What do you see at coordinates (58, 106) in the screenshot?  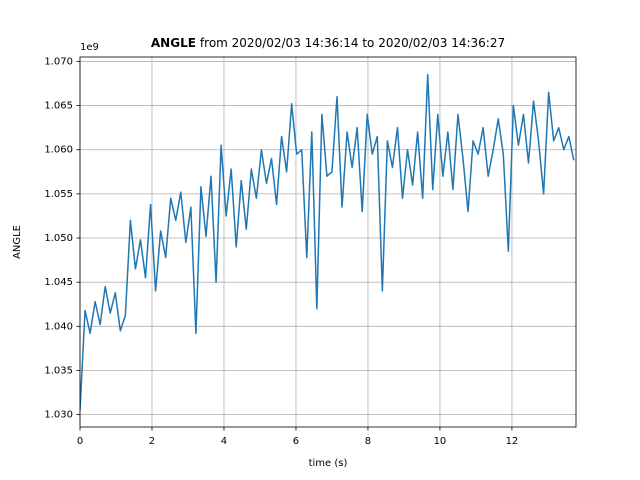 I see `y-tick-label: 1.065` at bounding box center [58, 106].